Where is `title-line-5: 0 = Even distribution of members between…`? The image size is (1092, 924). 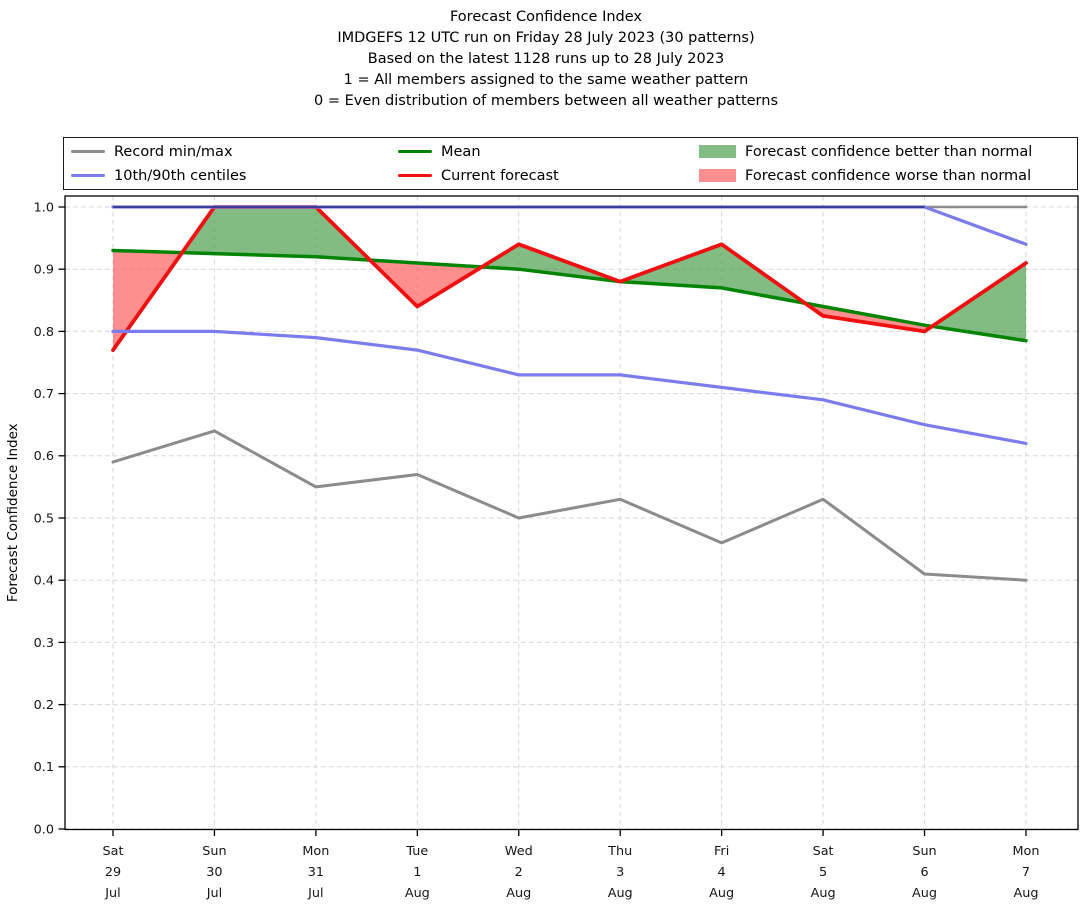 title-line-5: 0 = Even distribution of members between… is located at coordinates (546, 101).